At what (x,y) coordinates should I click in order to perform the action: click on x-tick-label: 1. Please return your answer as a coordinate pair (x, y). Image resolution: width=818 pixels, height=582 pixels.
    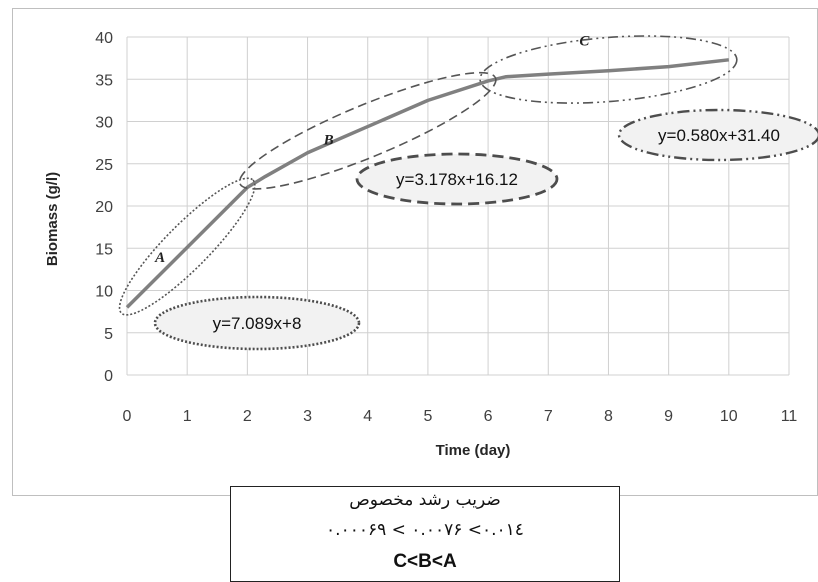
    Looking at the image, I should click on (187, 416).